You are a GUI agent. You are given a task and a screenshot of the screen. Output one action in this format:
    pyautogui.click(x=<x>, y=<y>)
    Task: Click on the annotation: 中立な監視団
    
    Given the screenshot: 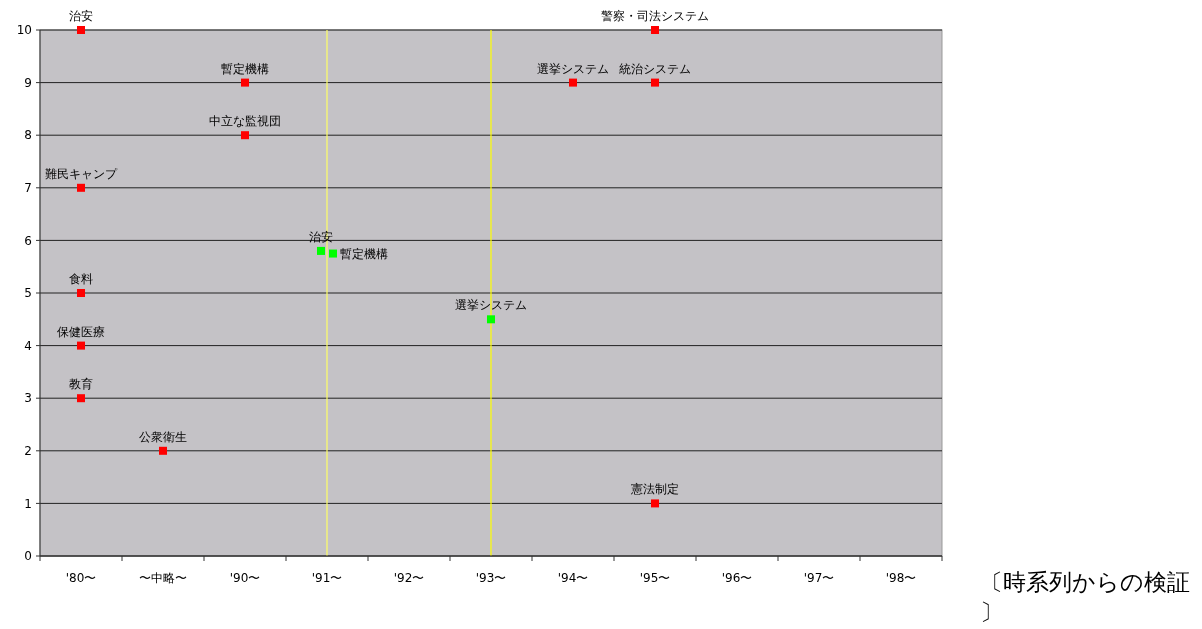 What is the action you would take?
    pyautogui.click(x=245, y=121)
    